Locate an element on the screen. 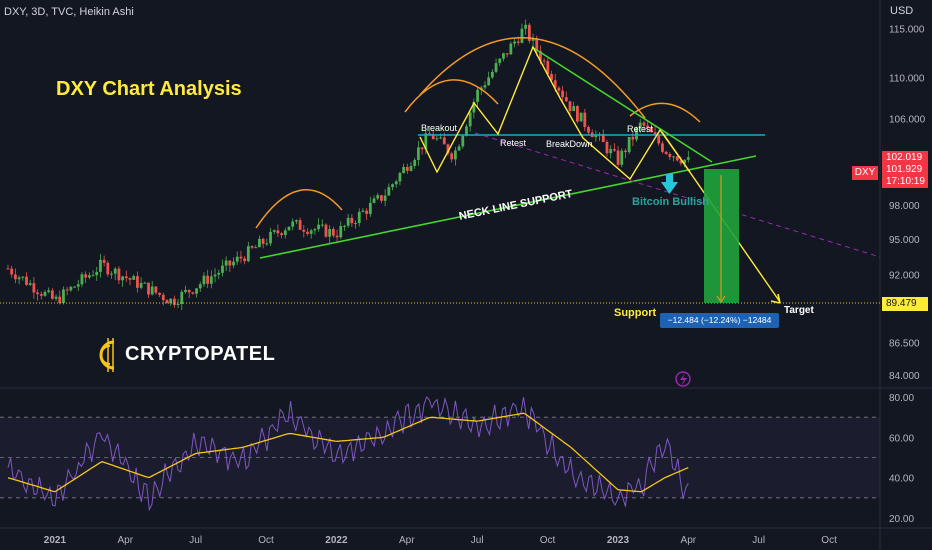 The image size is (932, 550). bitcoin-bullish-label: Bitcoin Bullish is located at coordinates (670, 202).